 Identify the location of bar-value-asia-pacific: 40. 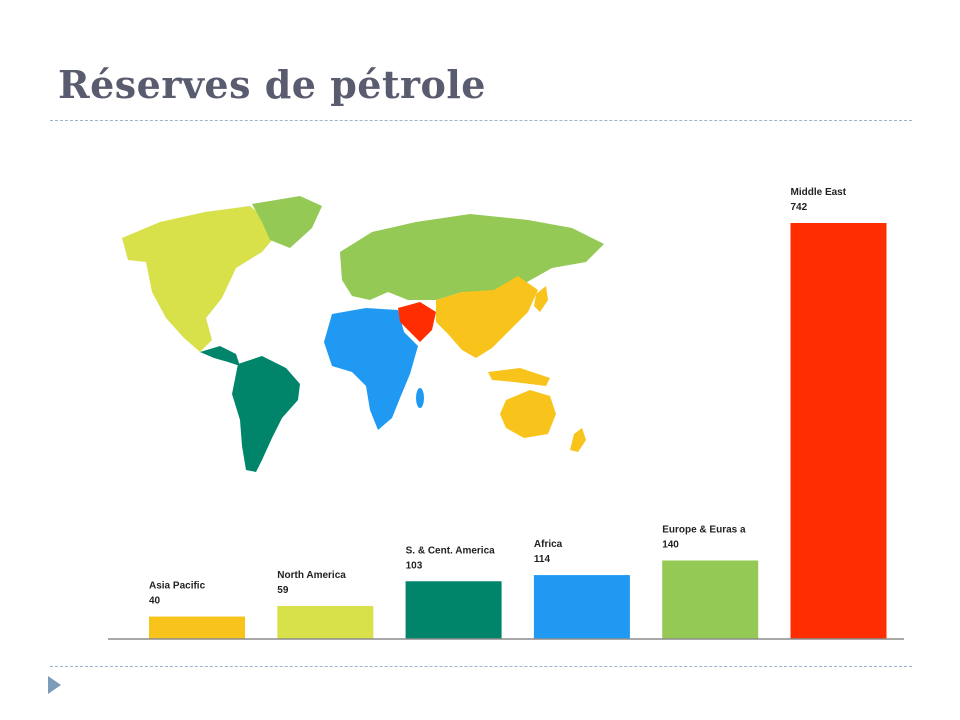
(155, 601).